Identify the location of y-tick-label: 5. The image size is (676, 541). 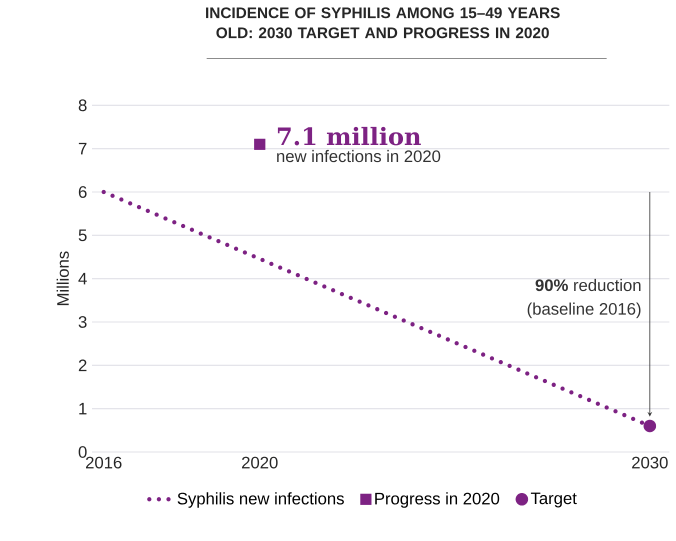
(82, 236).